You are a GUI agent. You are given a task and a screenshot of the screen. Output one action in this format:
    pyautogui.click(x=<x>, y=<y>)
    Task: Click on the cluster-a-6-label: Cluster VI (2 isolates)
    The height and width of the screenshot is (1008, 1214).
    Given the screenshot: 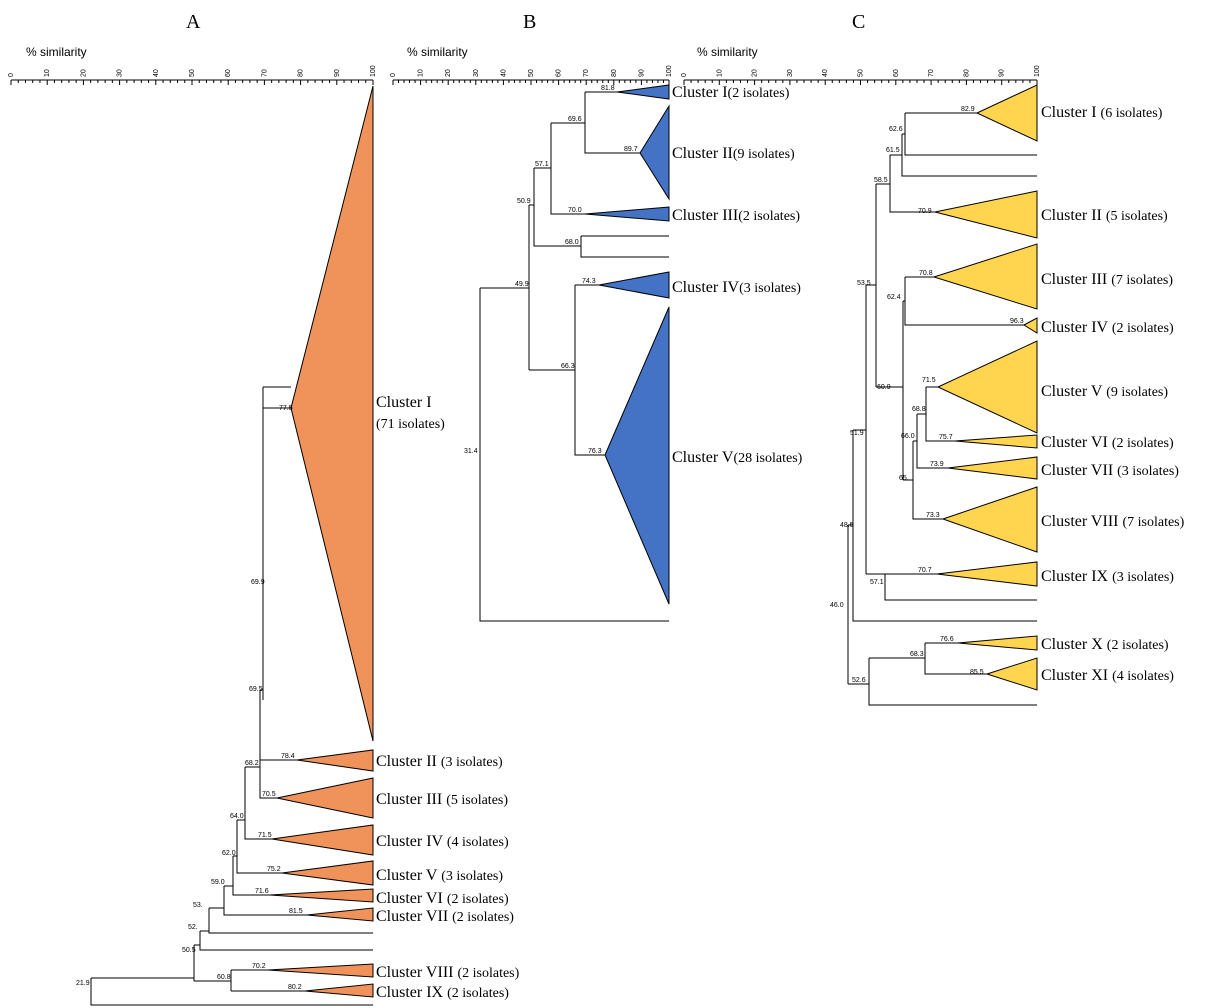 What is the action you would take?
    pyautogui.click(x=442, y=898)
    